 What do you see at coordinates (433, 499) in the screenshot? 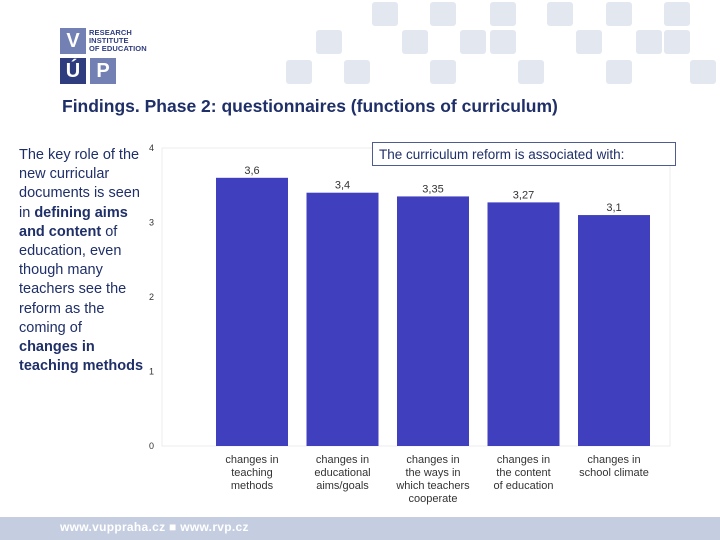
I see `category-label: cooperate` at bounding box center [433, 499].